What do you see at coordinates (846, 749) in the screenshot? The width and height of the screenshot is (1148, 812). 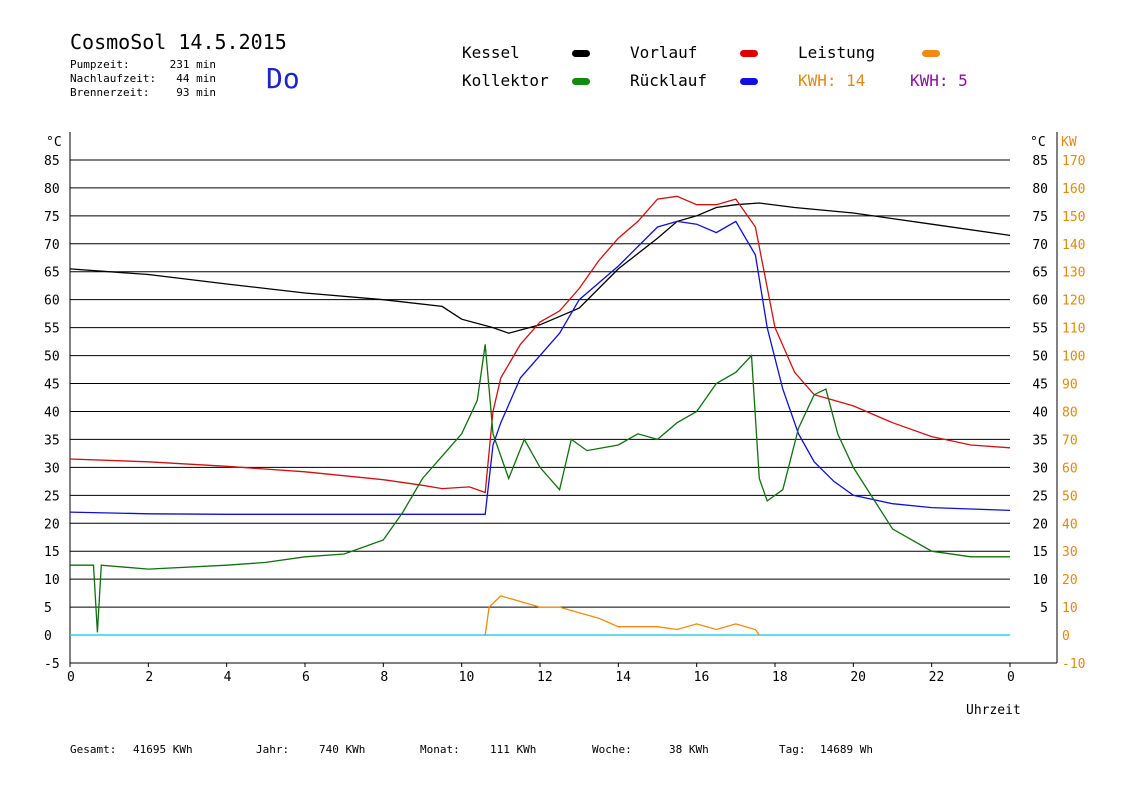 I see `footer-tag-value: 14689 Wh` at bounding box center [846, 749].